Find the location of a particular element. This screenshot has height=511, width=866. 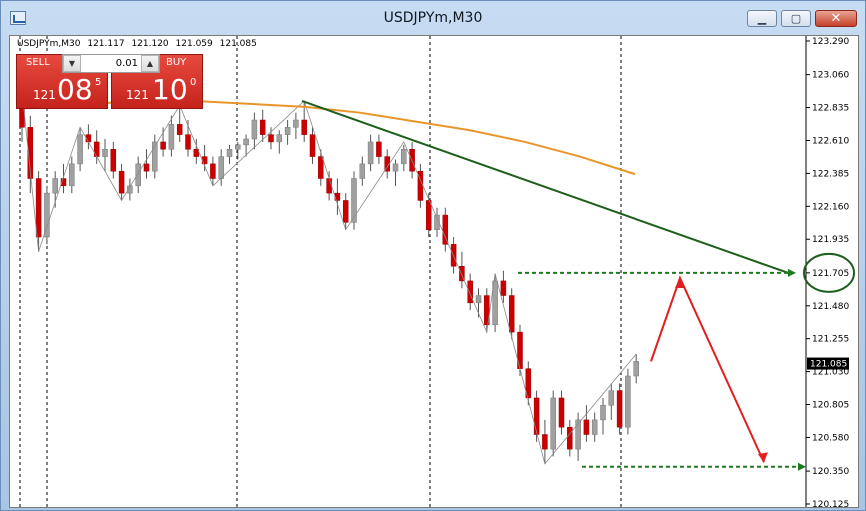

buy-price-sup: 0 is located at coordinates (193, 82).